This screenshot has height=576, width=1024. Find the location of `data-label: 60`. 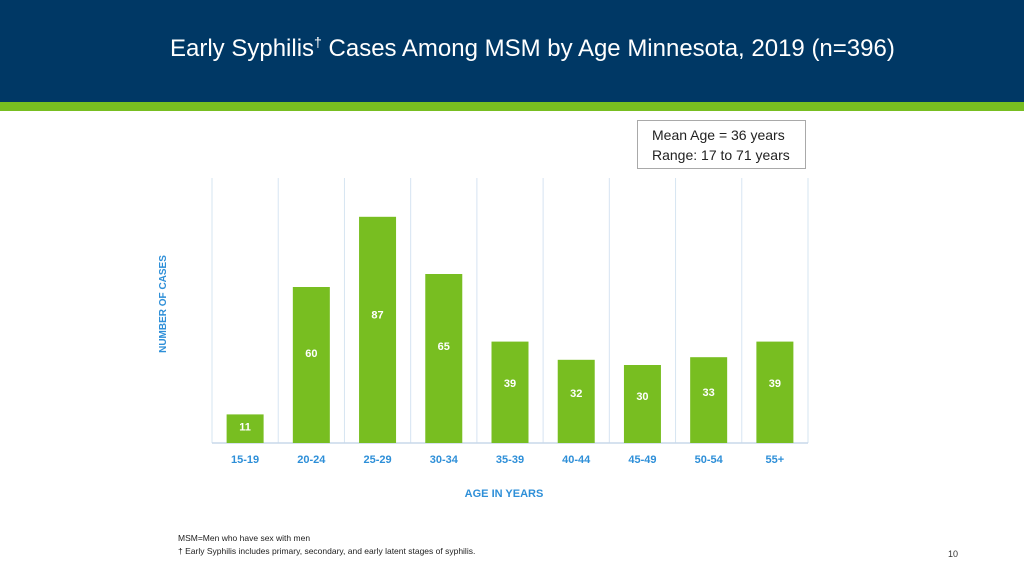

data-label: 60 is located at coordinates (311, 354).